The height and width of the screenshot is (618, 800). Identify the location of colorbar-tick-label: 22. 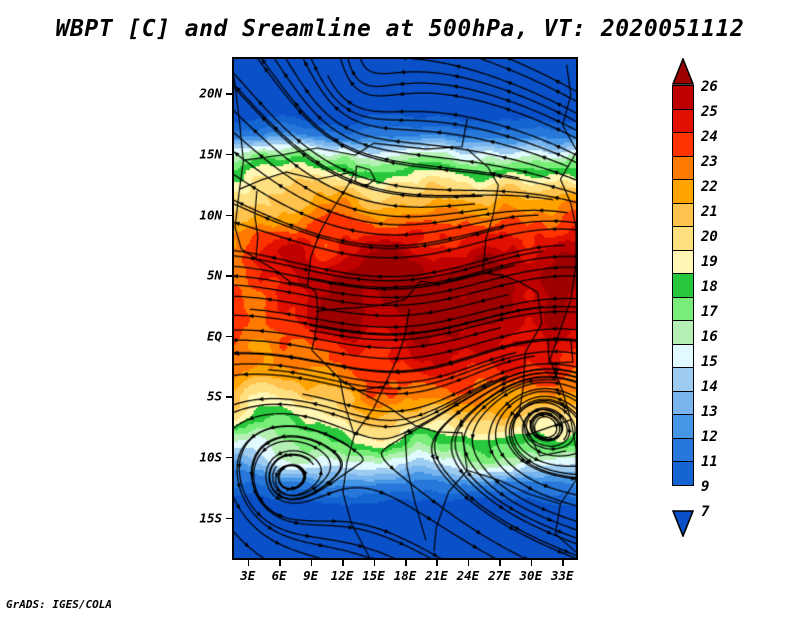
(709, 187).